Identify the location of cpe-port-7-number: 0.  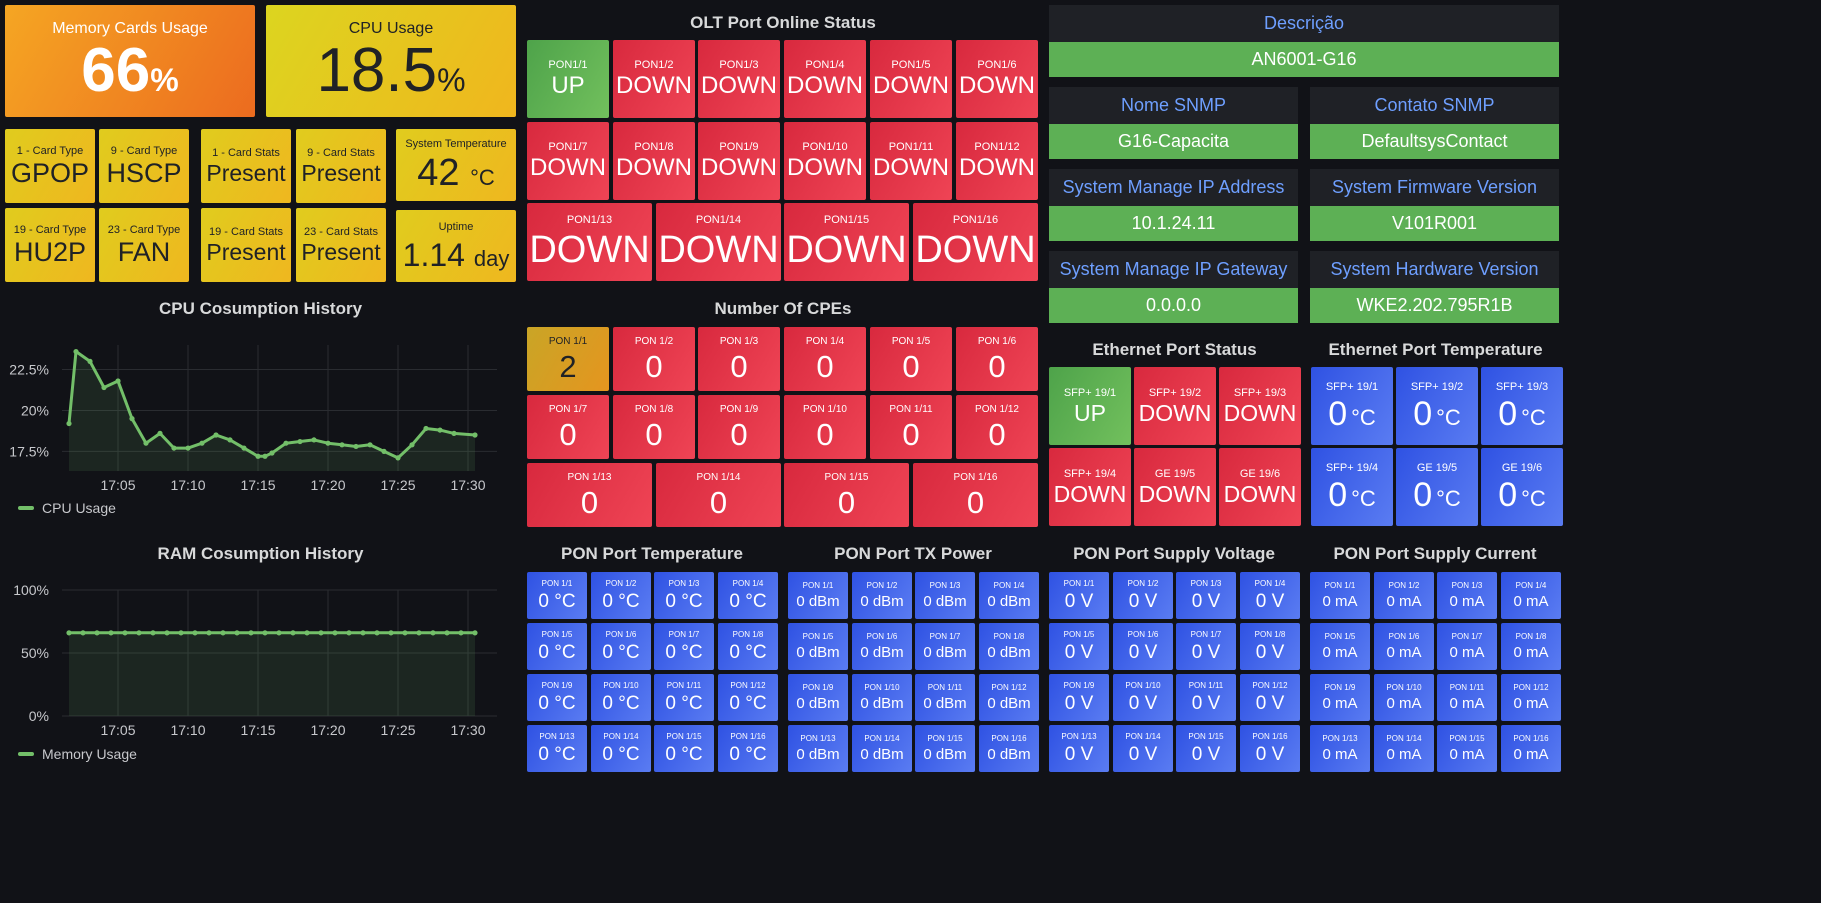
(568, 434).